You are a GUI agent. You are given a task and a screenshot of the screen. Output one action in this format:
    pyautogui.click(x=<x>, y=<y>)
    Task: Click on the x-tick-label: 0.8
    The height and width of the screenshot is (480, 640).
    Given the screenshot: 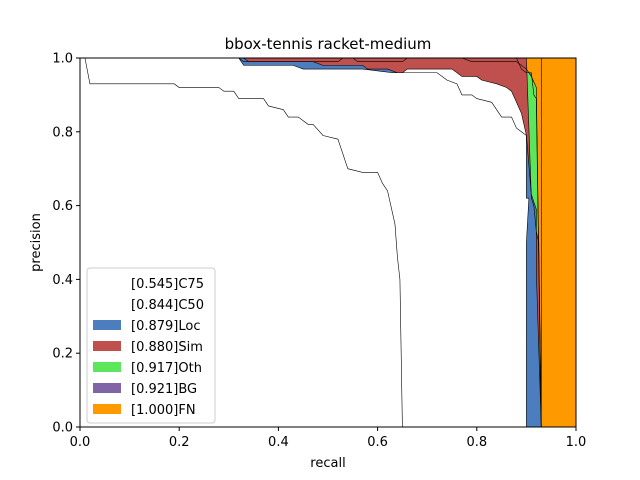 What is the action you would take?
    pyautogui.click(x=476, y=442)
    